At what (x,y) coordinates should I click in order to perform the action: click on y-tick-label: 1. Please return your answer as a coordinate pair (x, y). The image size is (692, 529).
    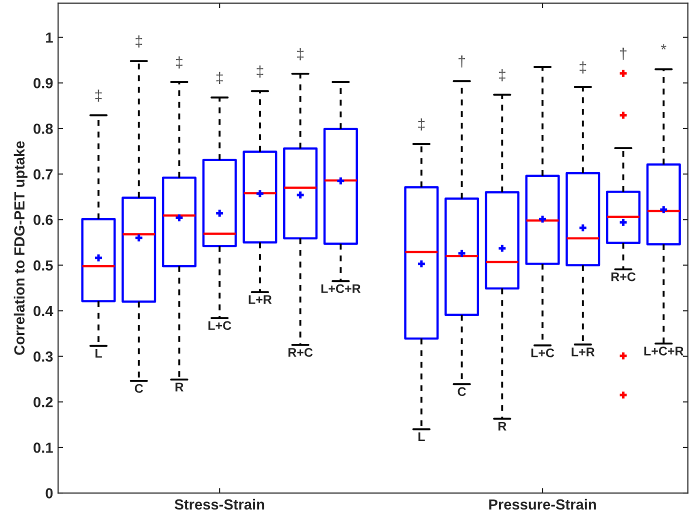
    Looking at the image, I should click on (49, 37).